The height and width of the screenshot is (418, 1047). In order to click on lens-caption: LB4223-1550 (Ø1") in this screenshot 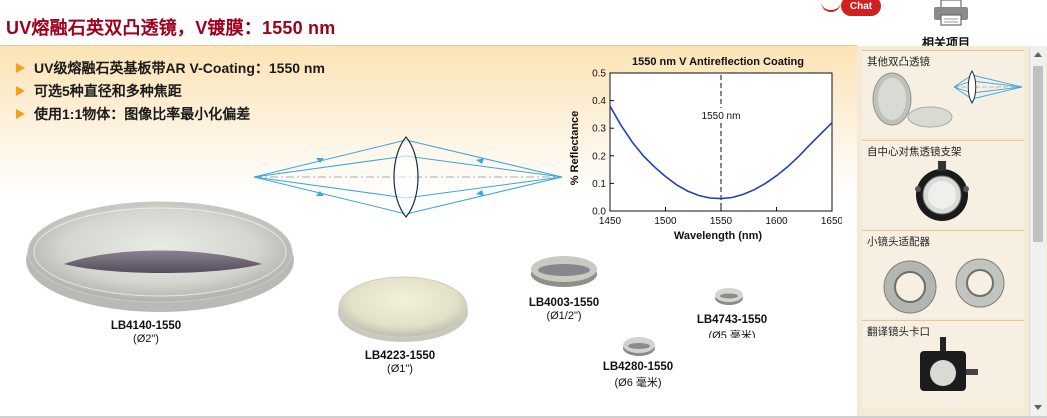, I will do `click(400, 362)`.